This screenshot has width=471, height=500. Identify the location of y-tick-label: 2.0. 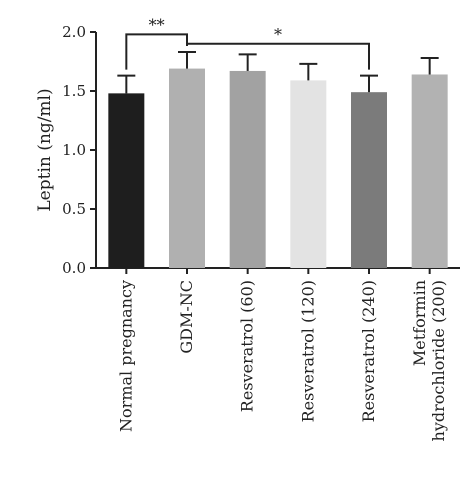
(74, 32).